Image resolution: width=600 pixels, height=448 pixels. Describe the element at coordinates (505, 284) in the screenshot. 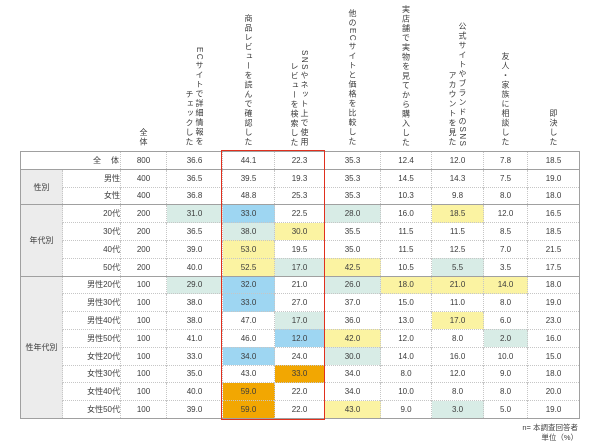

I see `data-cell: 14.0` at that location.